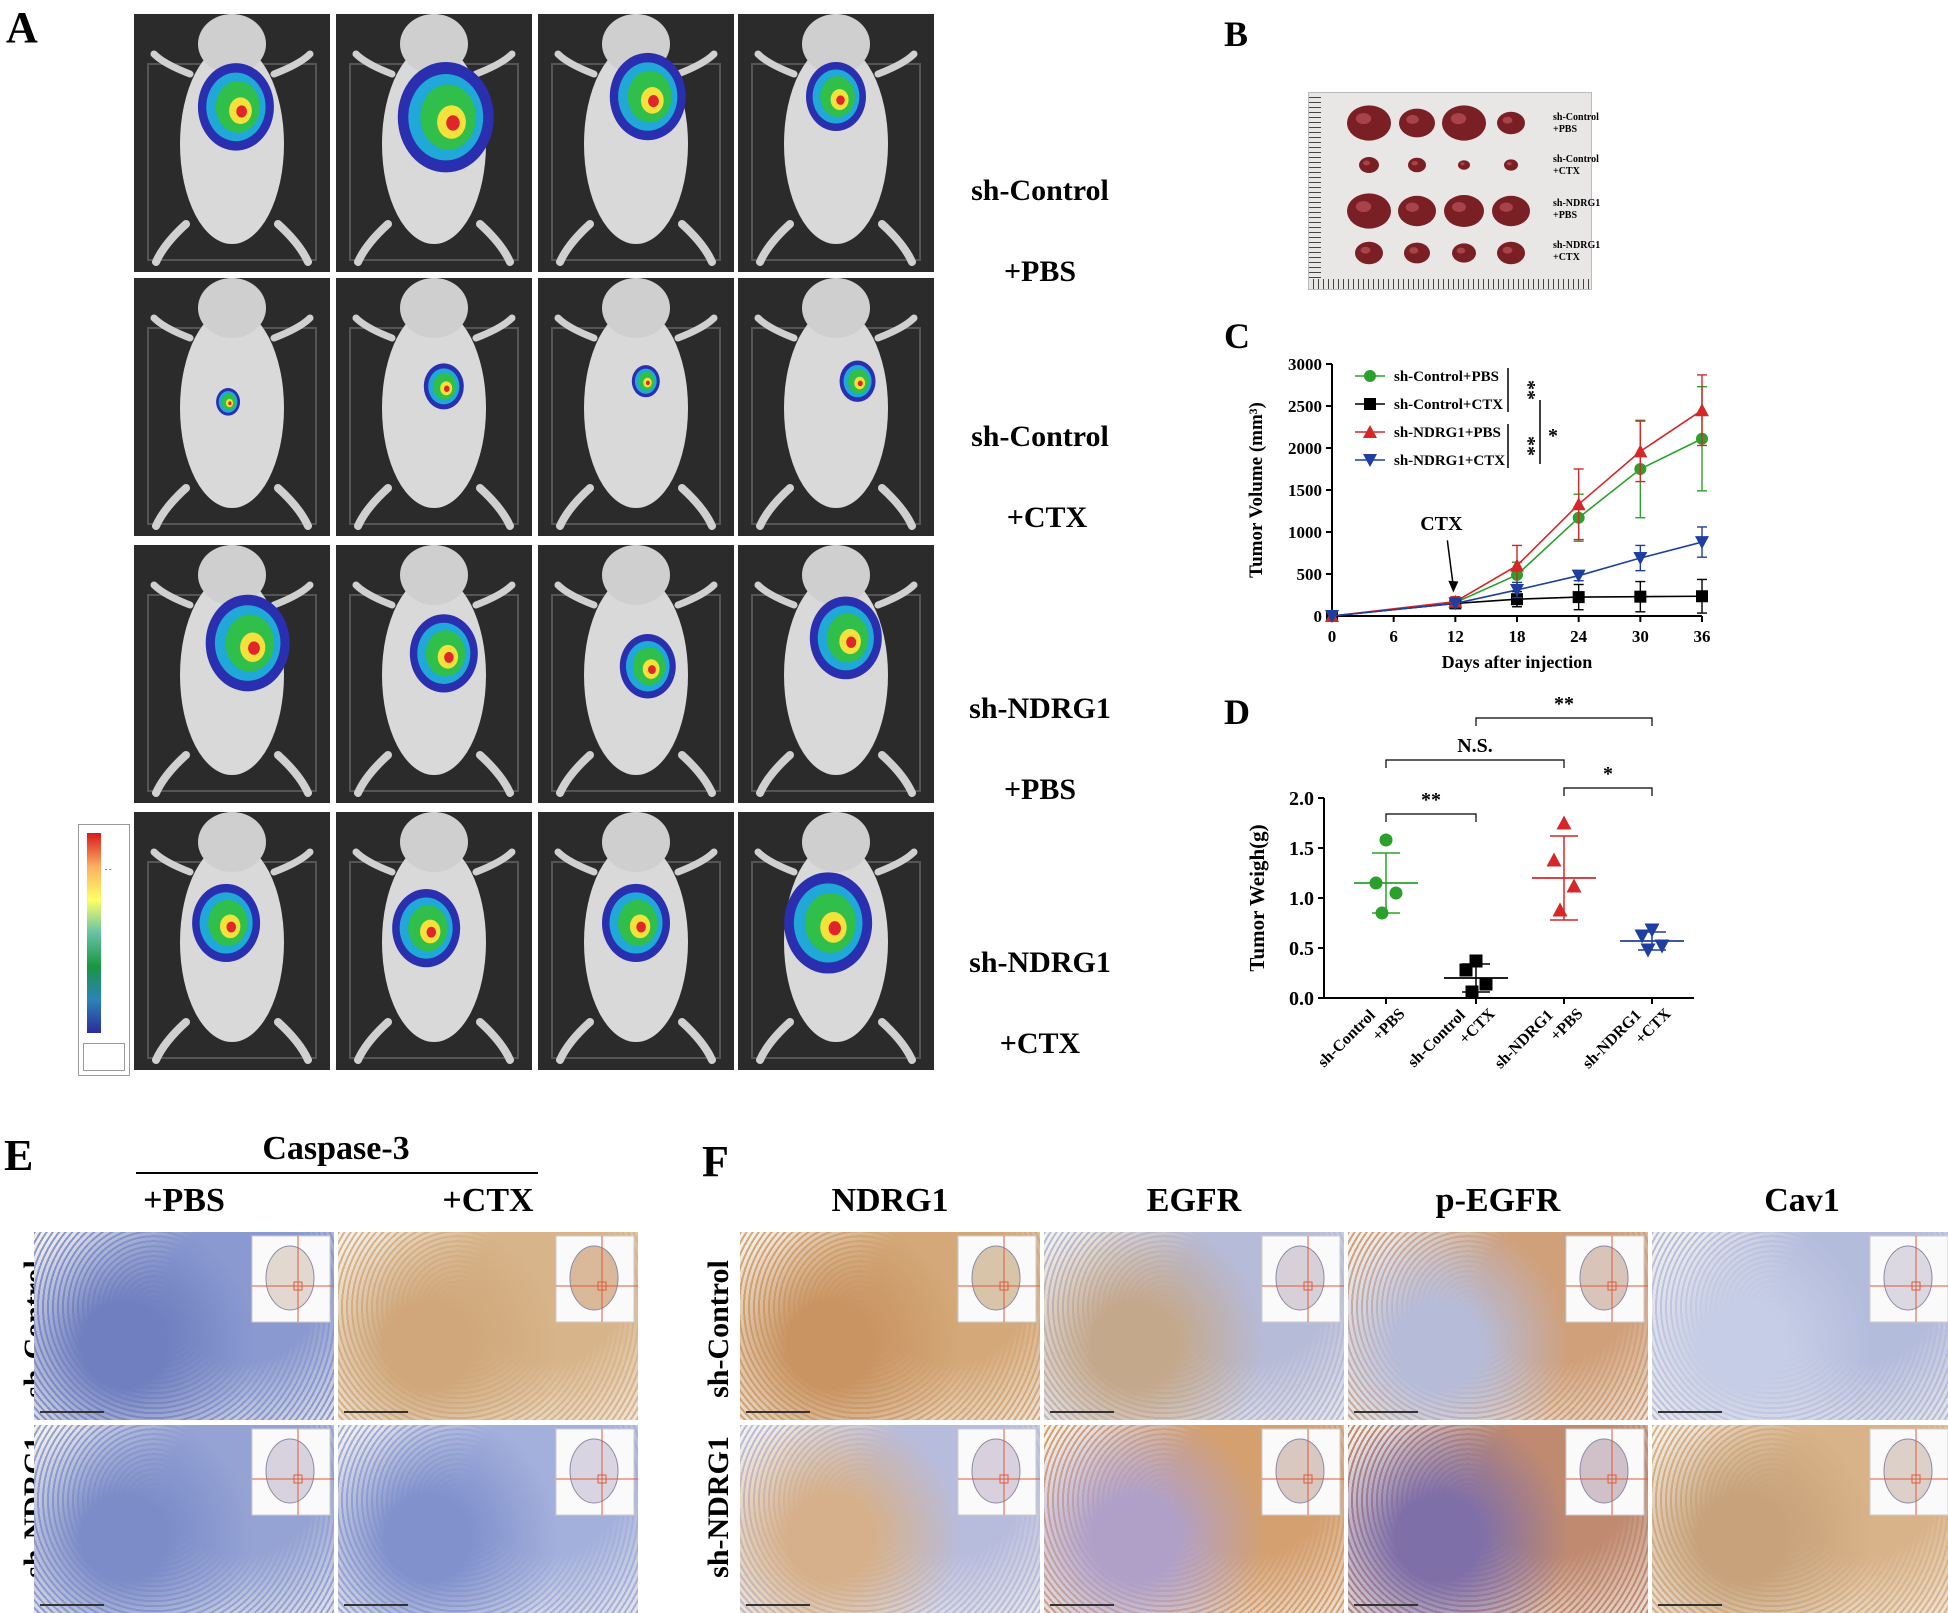 Image resolution: width=1948 pixels, height=1613 pixels. Describe the element at coordinates (1305, 364) in the screenshot. I see `y-tick-label: 3000` at that location.